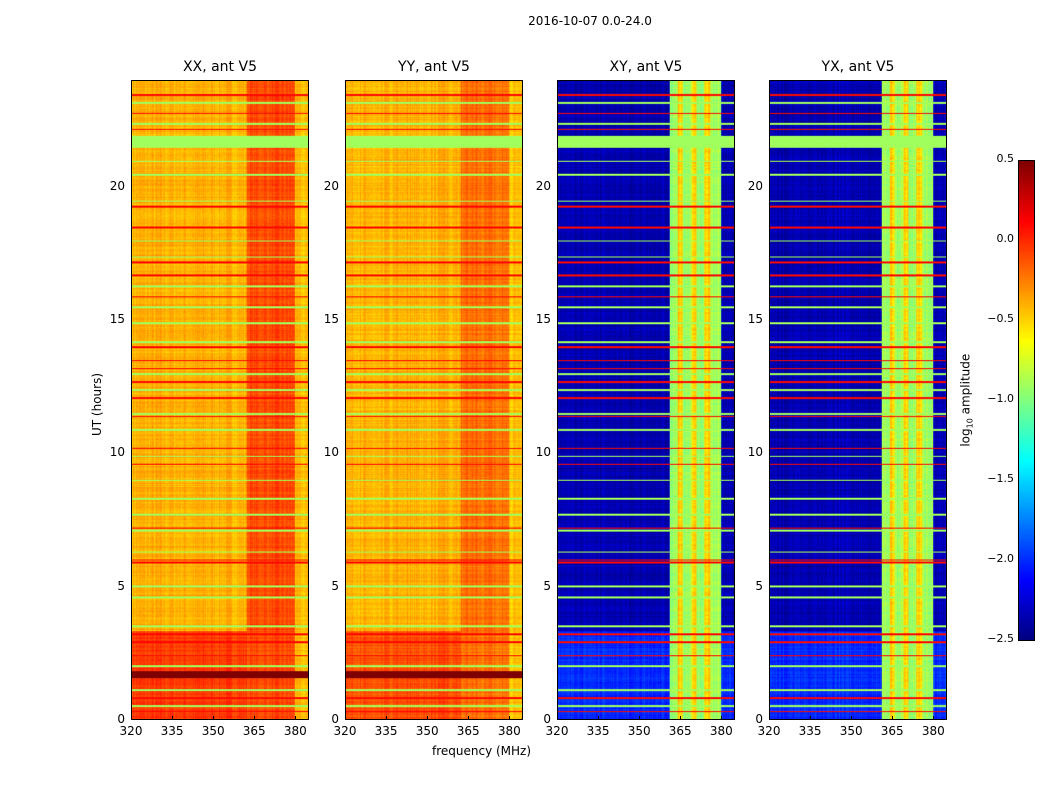 The width and height of the screenshot is (1050, 800). Describe the element at coordinates (1000, 478) in the screenshot. I see `colorbar-tick-label: −1.5` at that location.